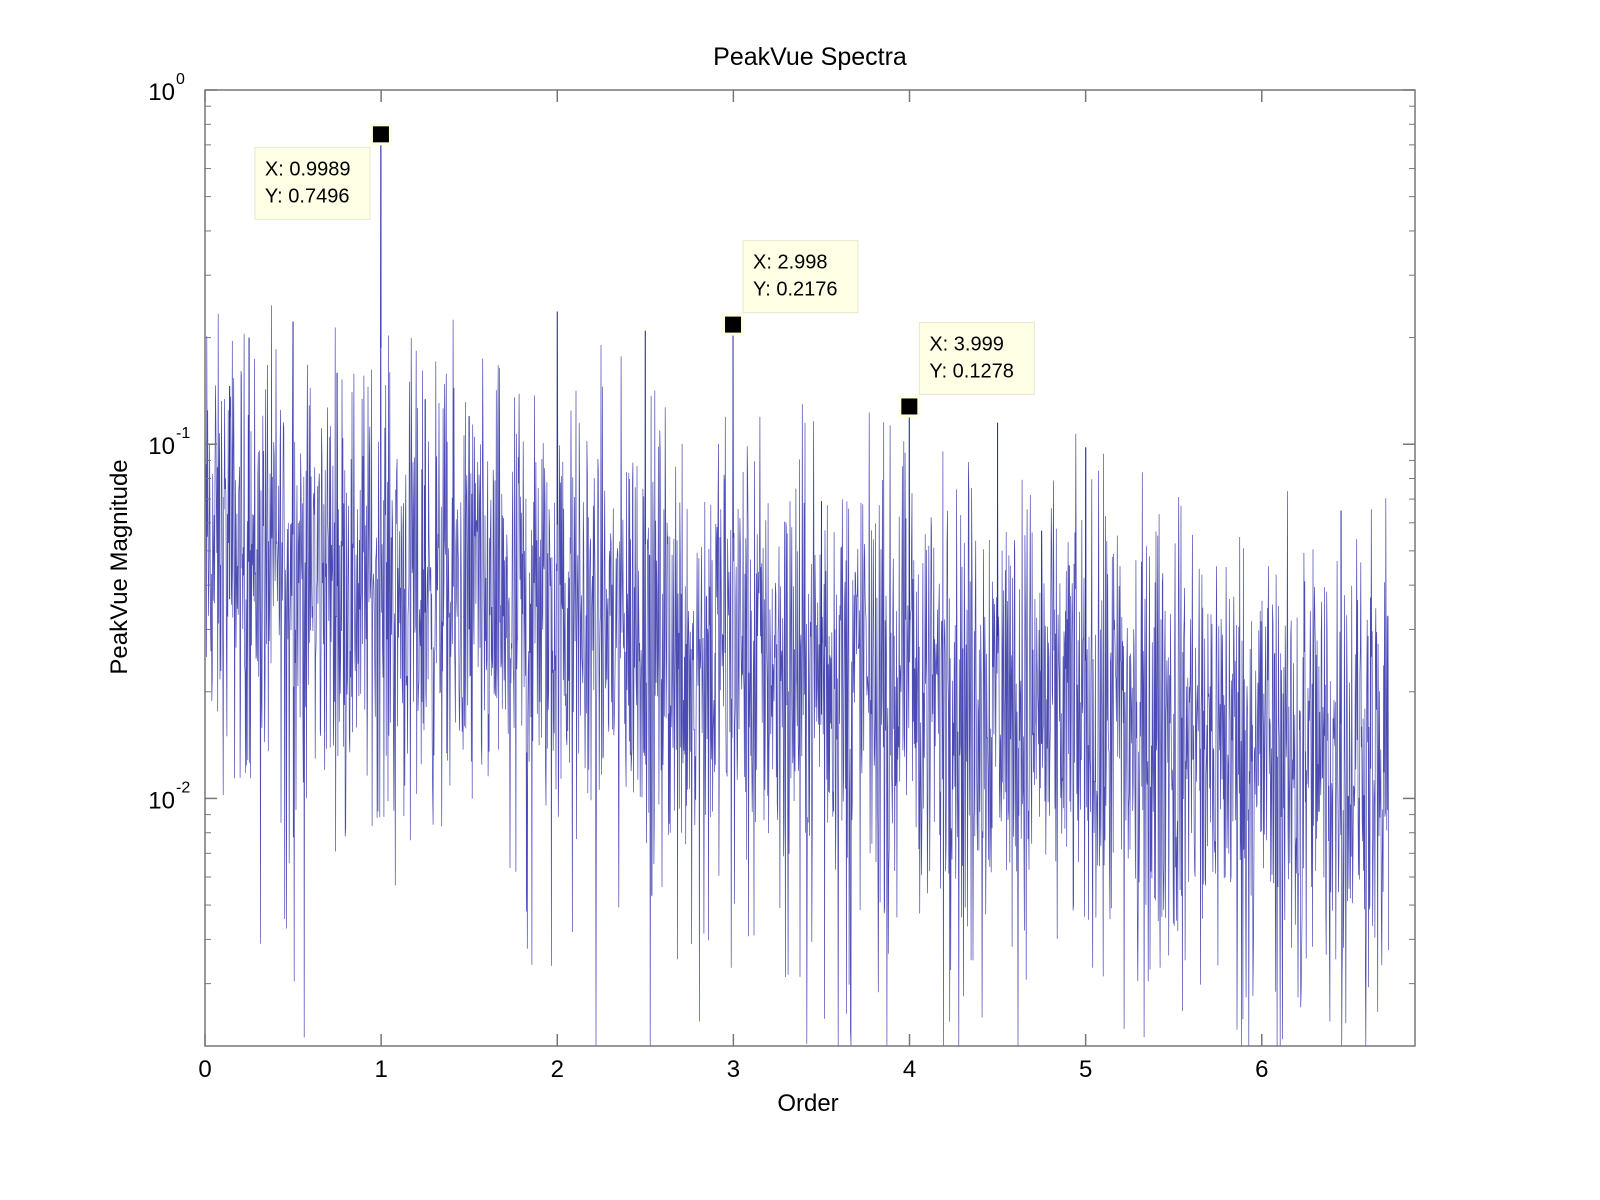 The width and height of the screenshot is (1600, 1200). Describe the element at coordinates (308, 169) in the screenshot. I see `datatip-x: X: 0.9989` at that location.